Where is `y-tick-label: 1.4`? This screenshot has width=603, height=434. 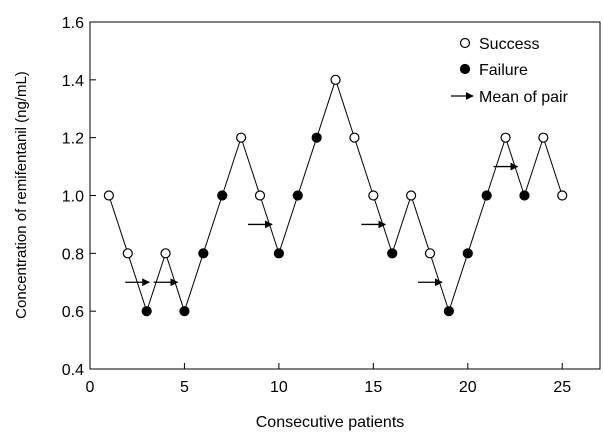 y-tick-label: 1.4 is located at coordinates (73, 81).